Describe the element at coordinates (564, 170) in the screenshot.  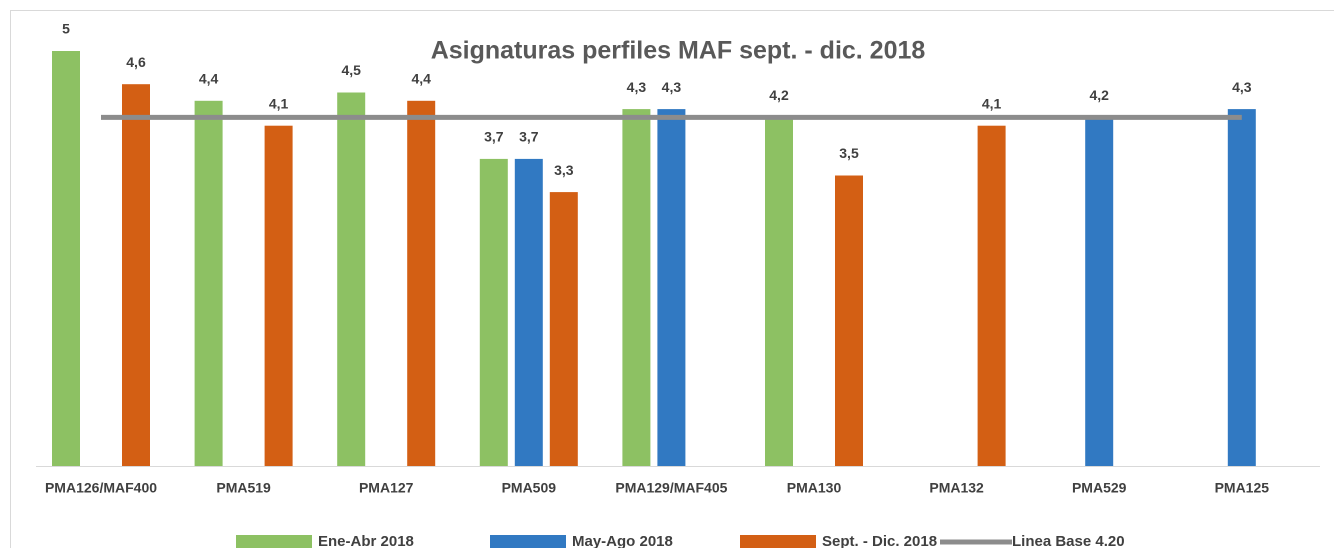
I see `data-label: 3,3` at that location.